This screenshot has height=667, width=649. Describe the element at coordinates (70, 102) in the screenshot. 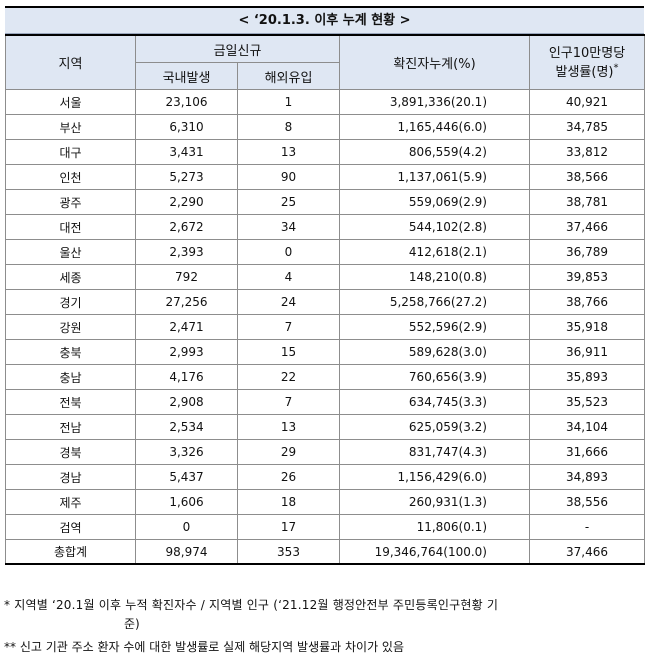

I see `region-cell: 서울` at that location.